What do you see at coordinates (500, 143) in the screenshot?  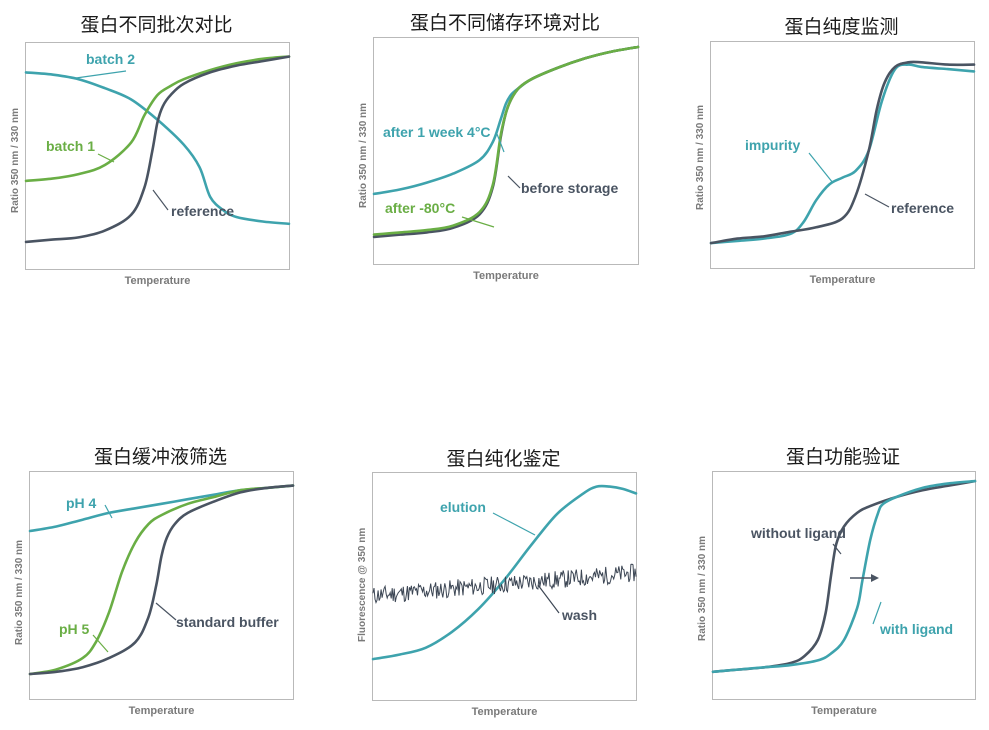 I see `leader-line-after-1-week` at bounding box center [500, 143].